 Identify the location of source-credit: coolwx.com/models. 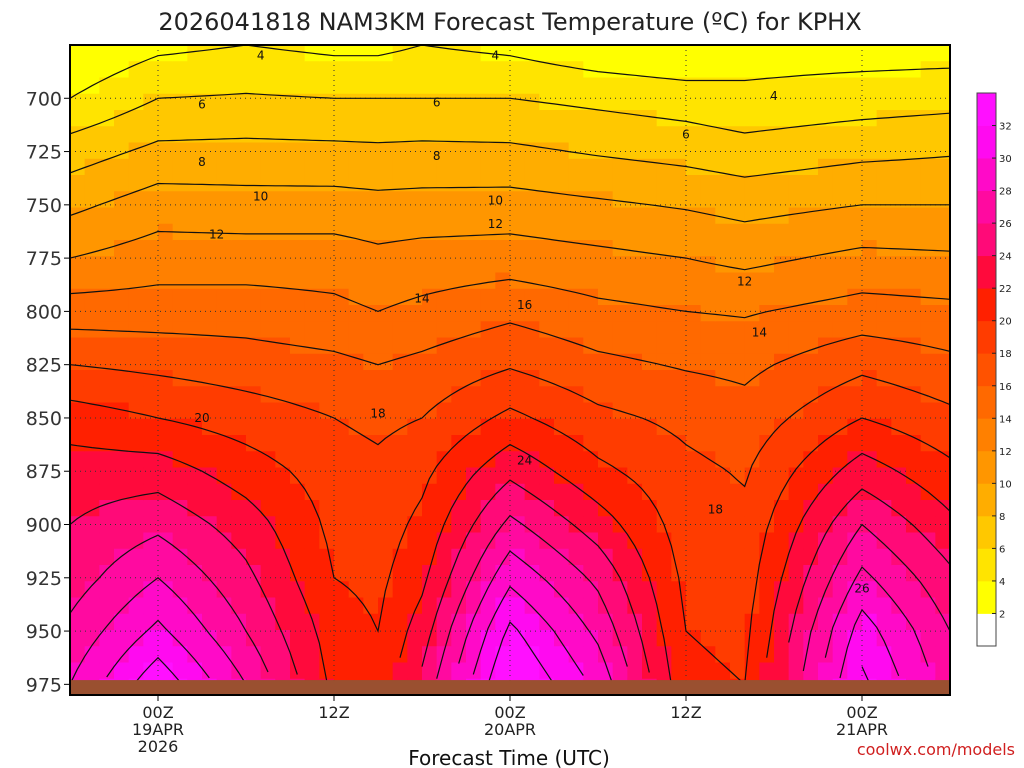
(936, 749).